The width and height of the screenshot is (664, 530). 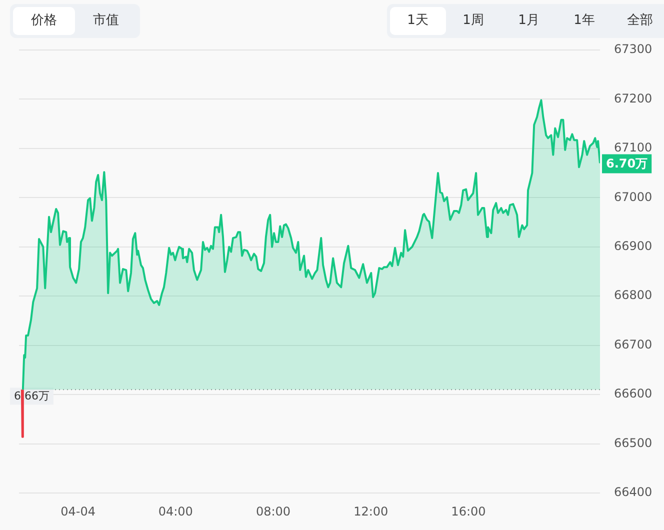 I want to click on y-tick-label: 66400, so click(x=633, y=492).